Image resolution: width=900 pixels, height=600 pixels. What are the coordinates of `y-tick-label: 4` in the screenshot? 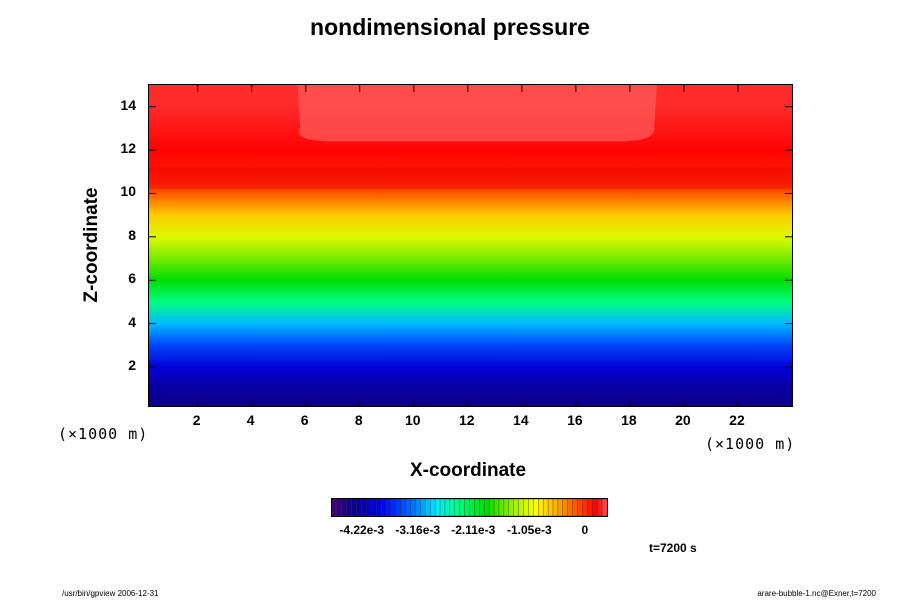 It's located at (132, 321).